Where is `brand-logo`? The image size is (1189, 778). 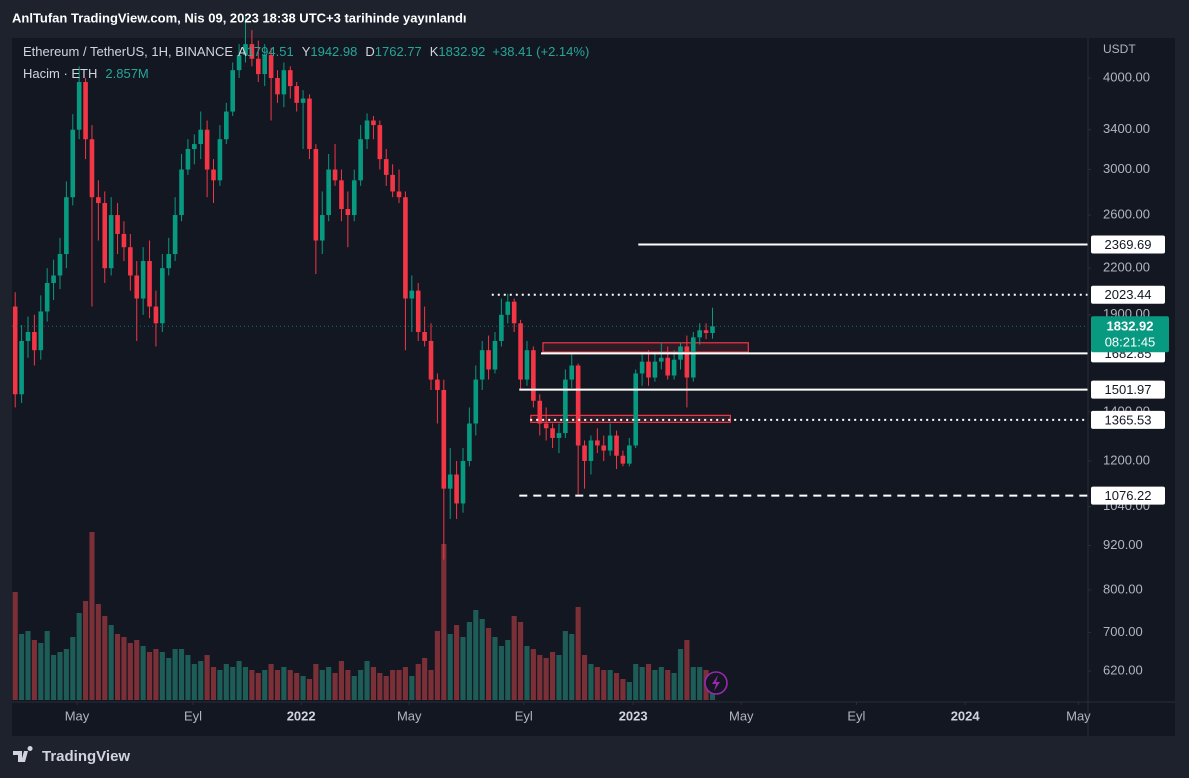 brand-logo is located at coordinates (23, 754).